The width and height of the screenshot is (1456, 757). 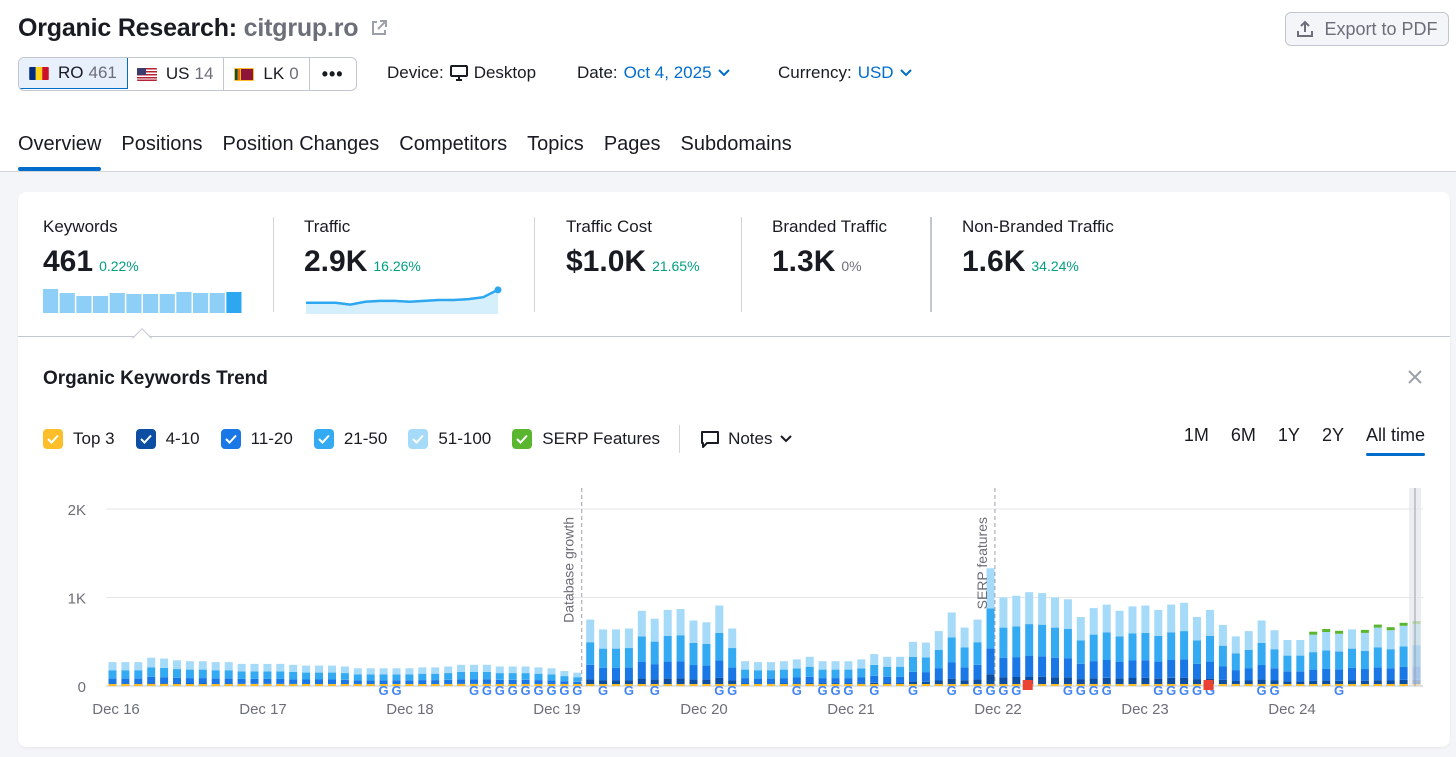 What do you see at coordinates (167, 439) in the screenshot?
I see `legend-4-10: 4-10` at bounding box center [167, 439].